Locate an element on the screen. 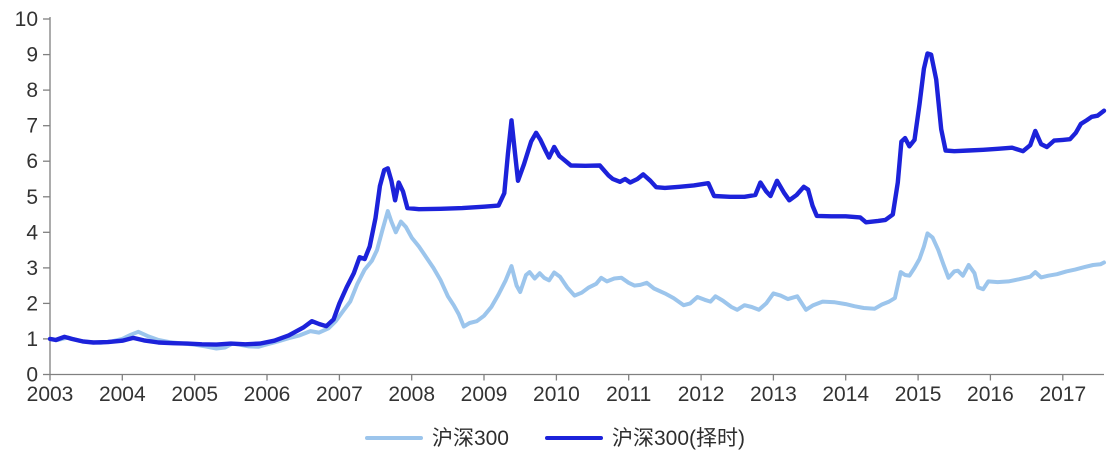  legend-item-csi300-timing: 沪深300(择时) is located at coordinates (645, 438).